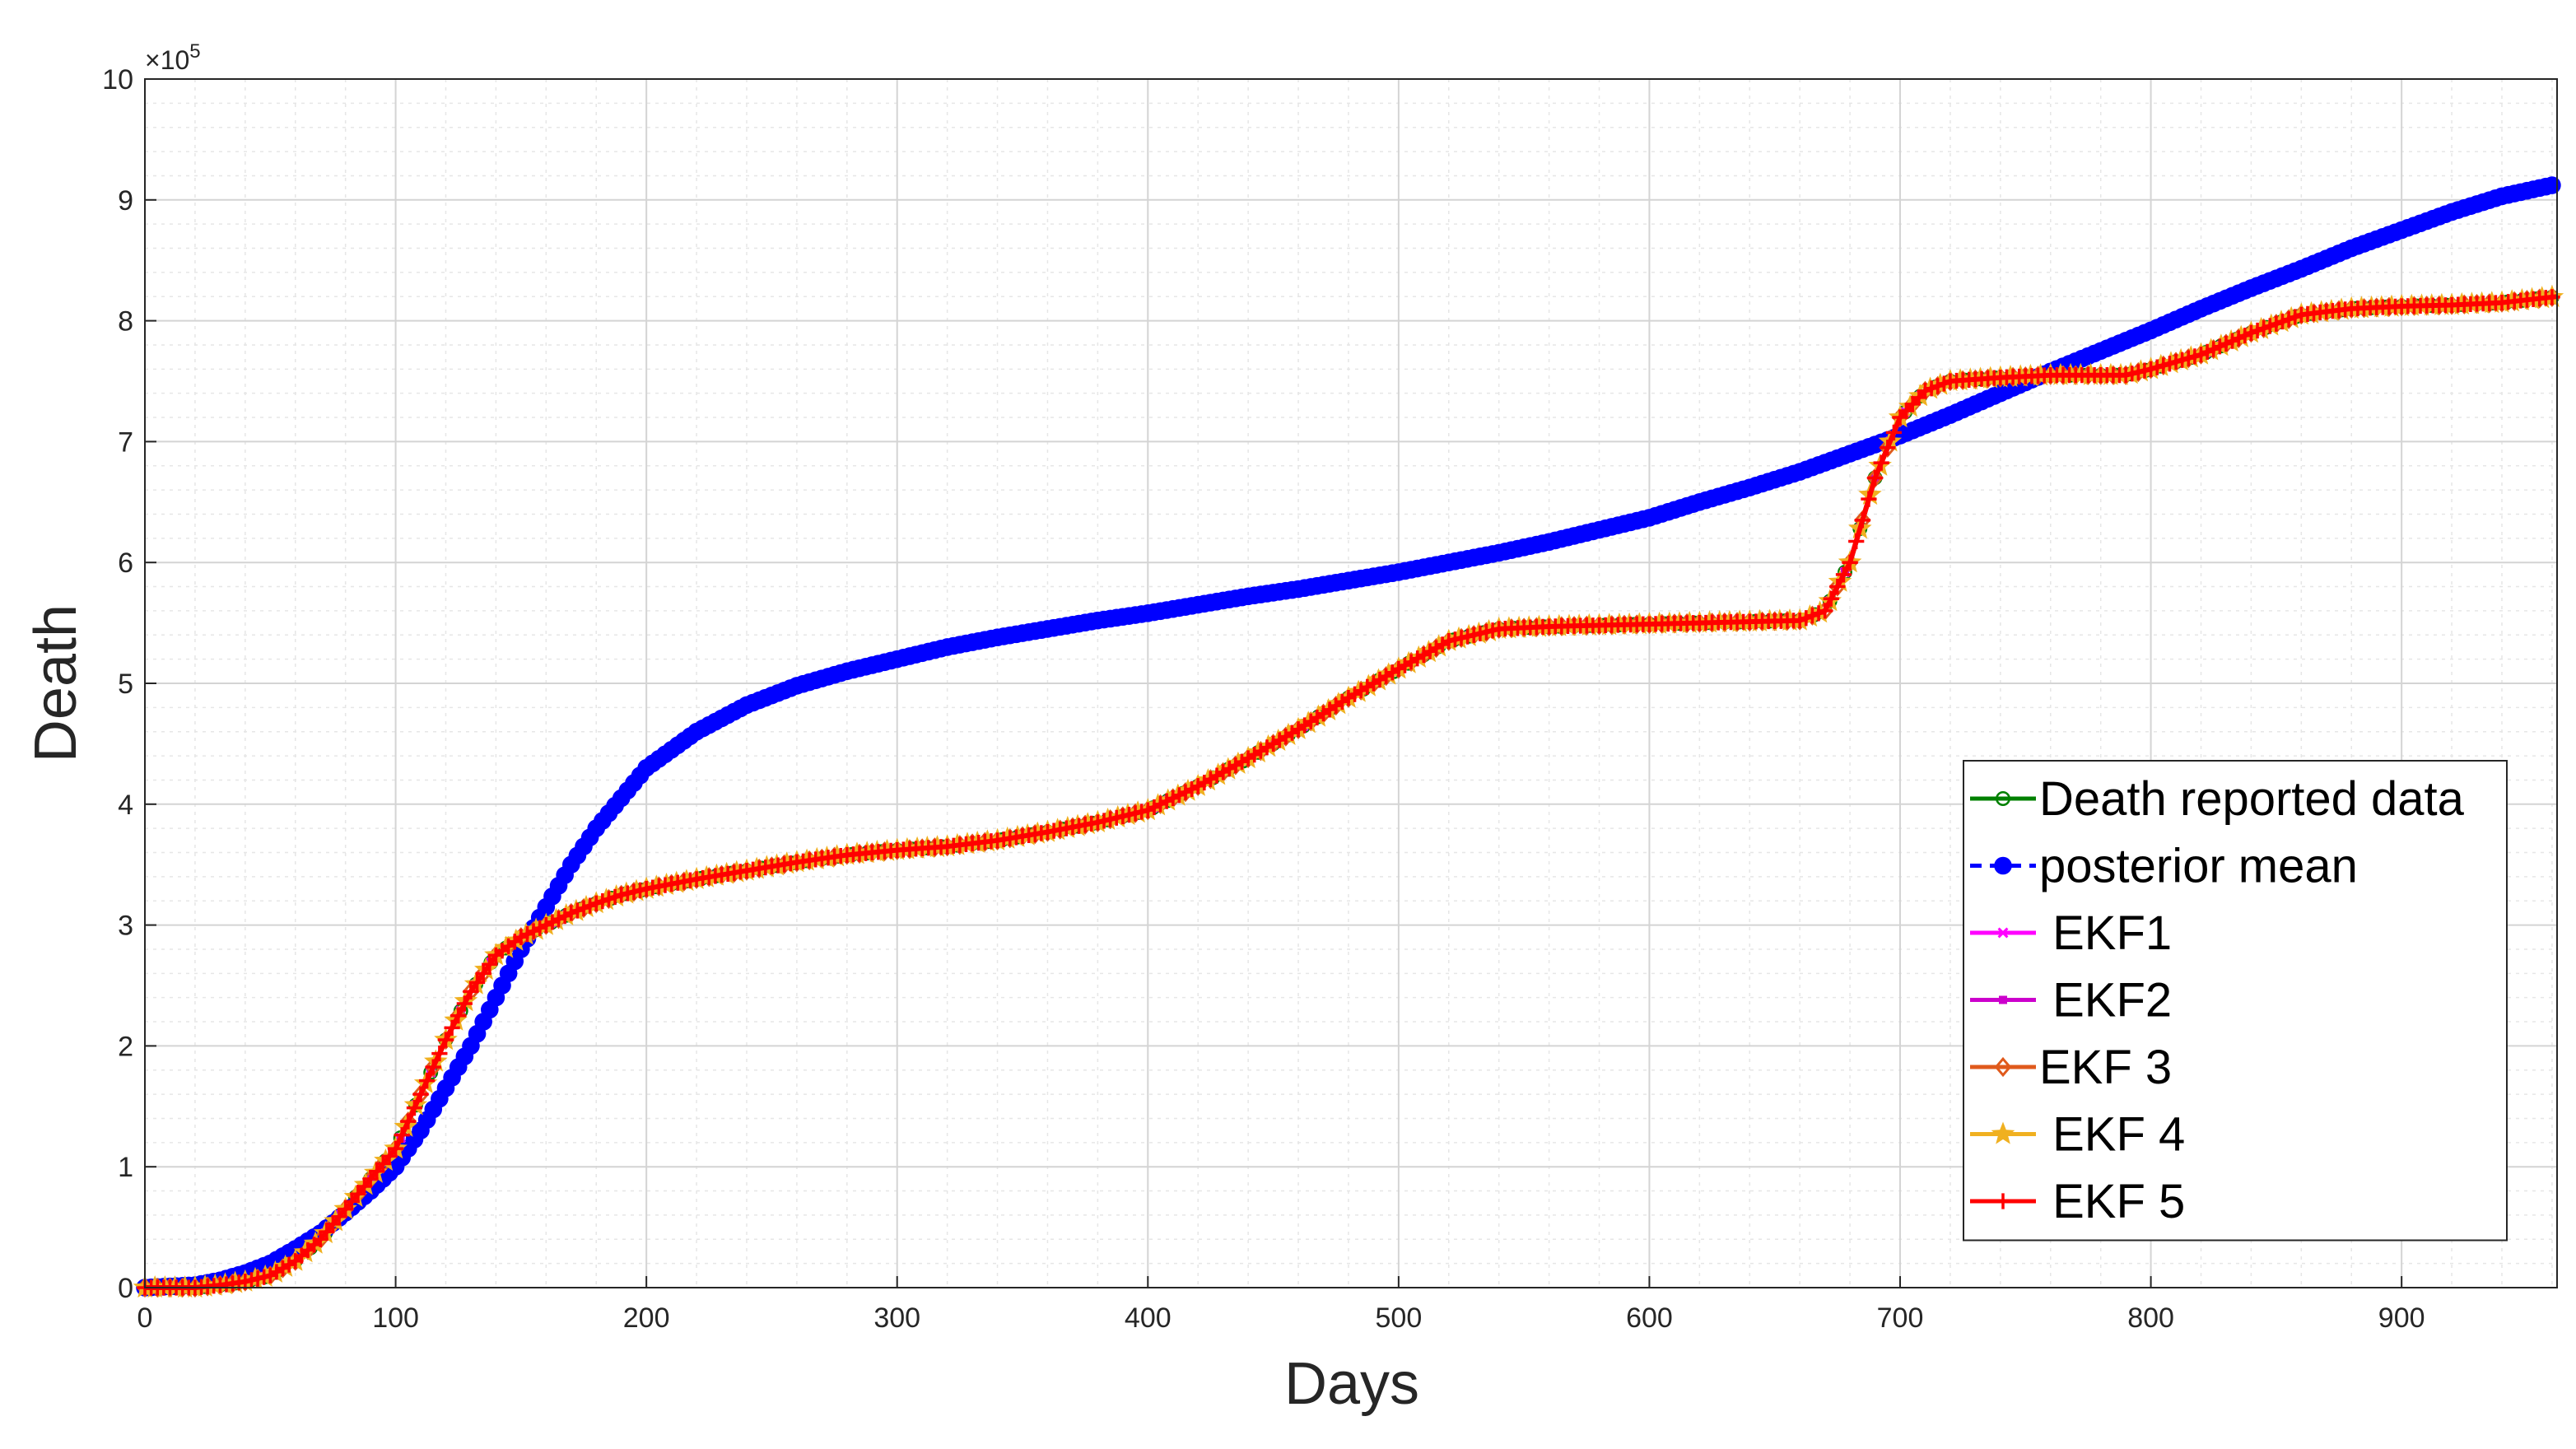 This screenshot has width=2576, height=1449. I want to click on y-exponent-power: 5, so click(194, 51).